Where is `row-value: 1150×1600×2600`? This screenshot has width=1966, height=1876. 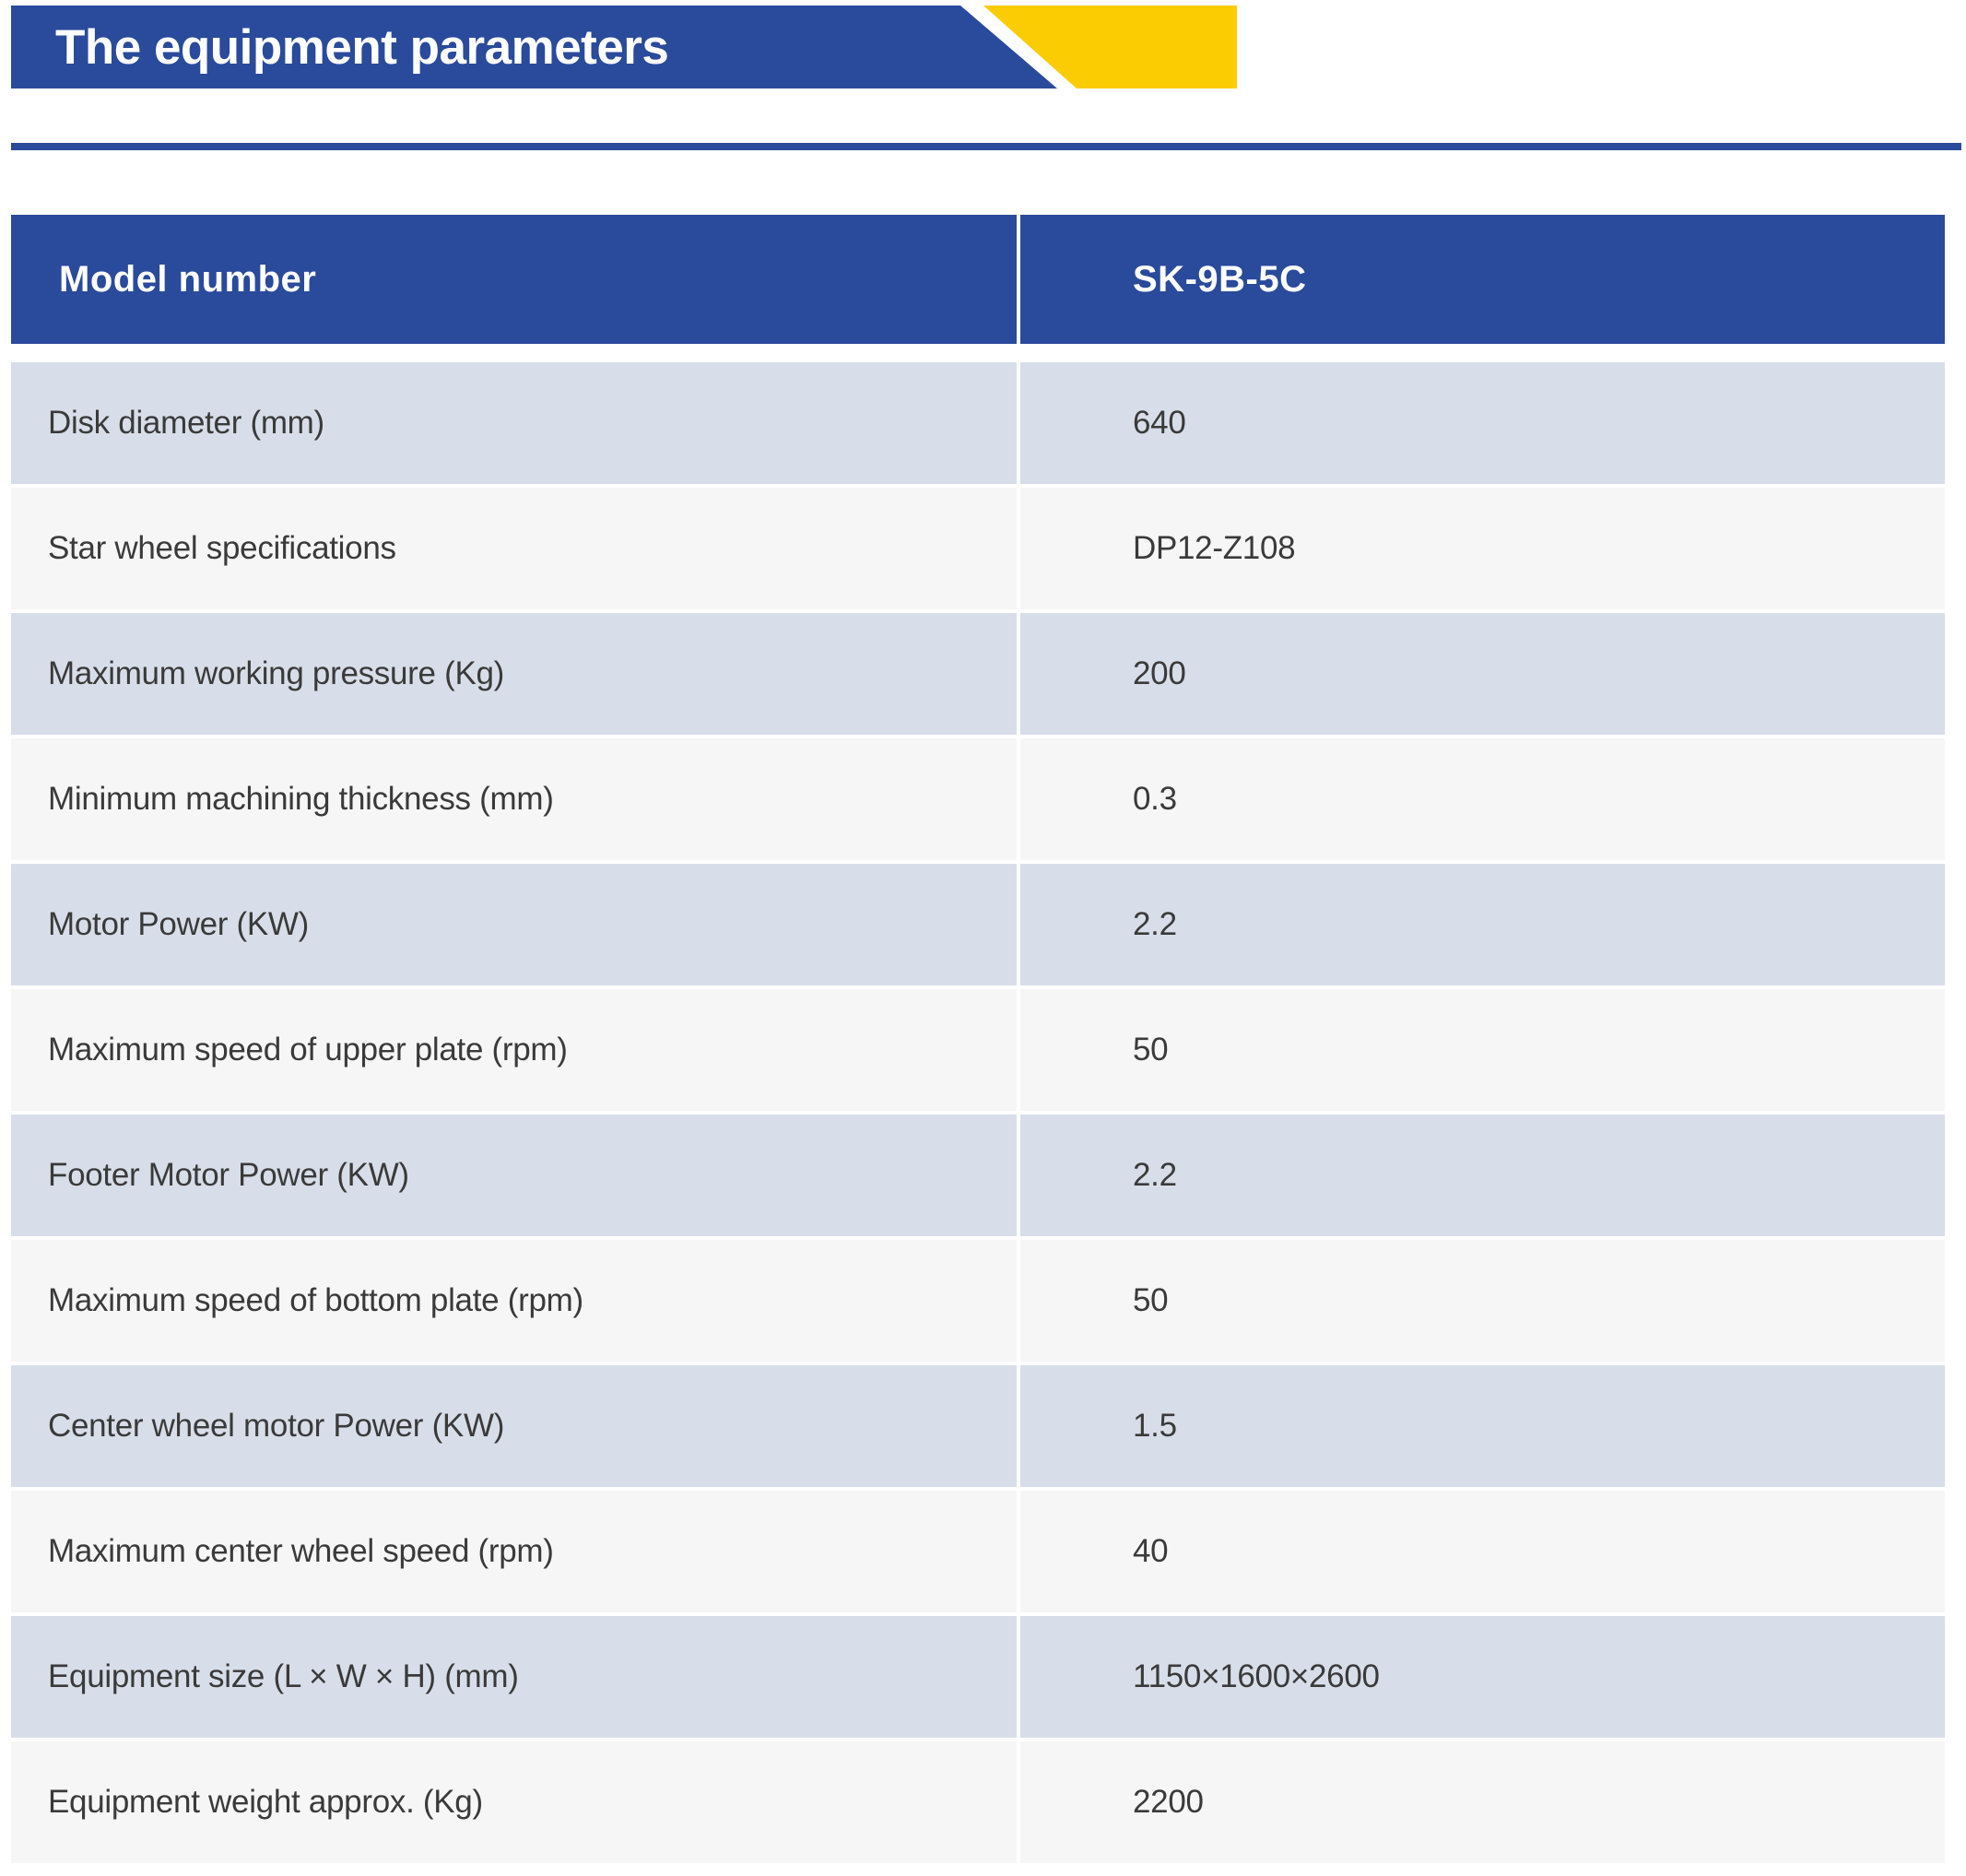 row-value: 1150×1600×2600 is located at coordinates (1256, 1676).